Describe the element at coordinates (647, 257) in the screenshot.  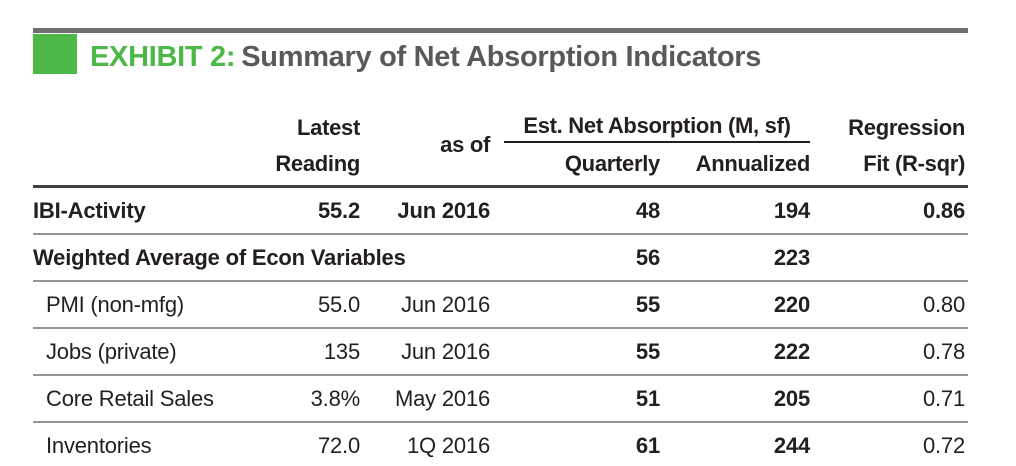
I see `cell-quarterly: 56` at that location.